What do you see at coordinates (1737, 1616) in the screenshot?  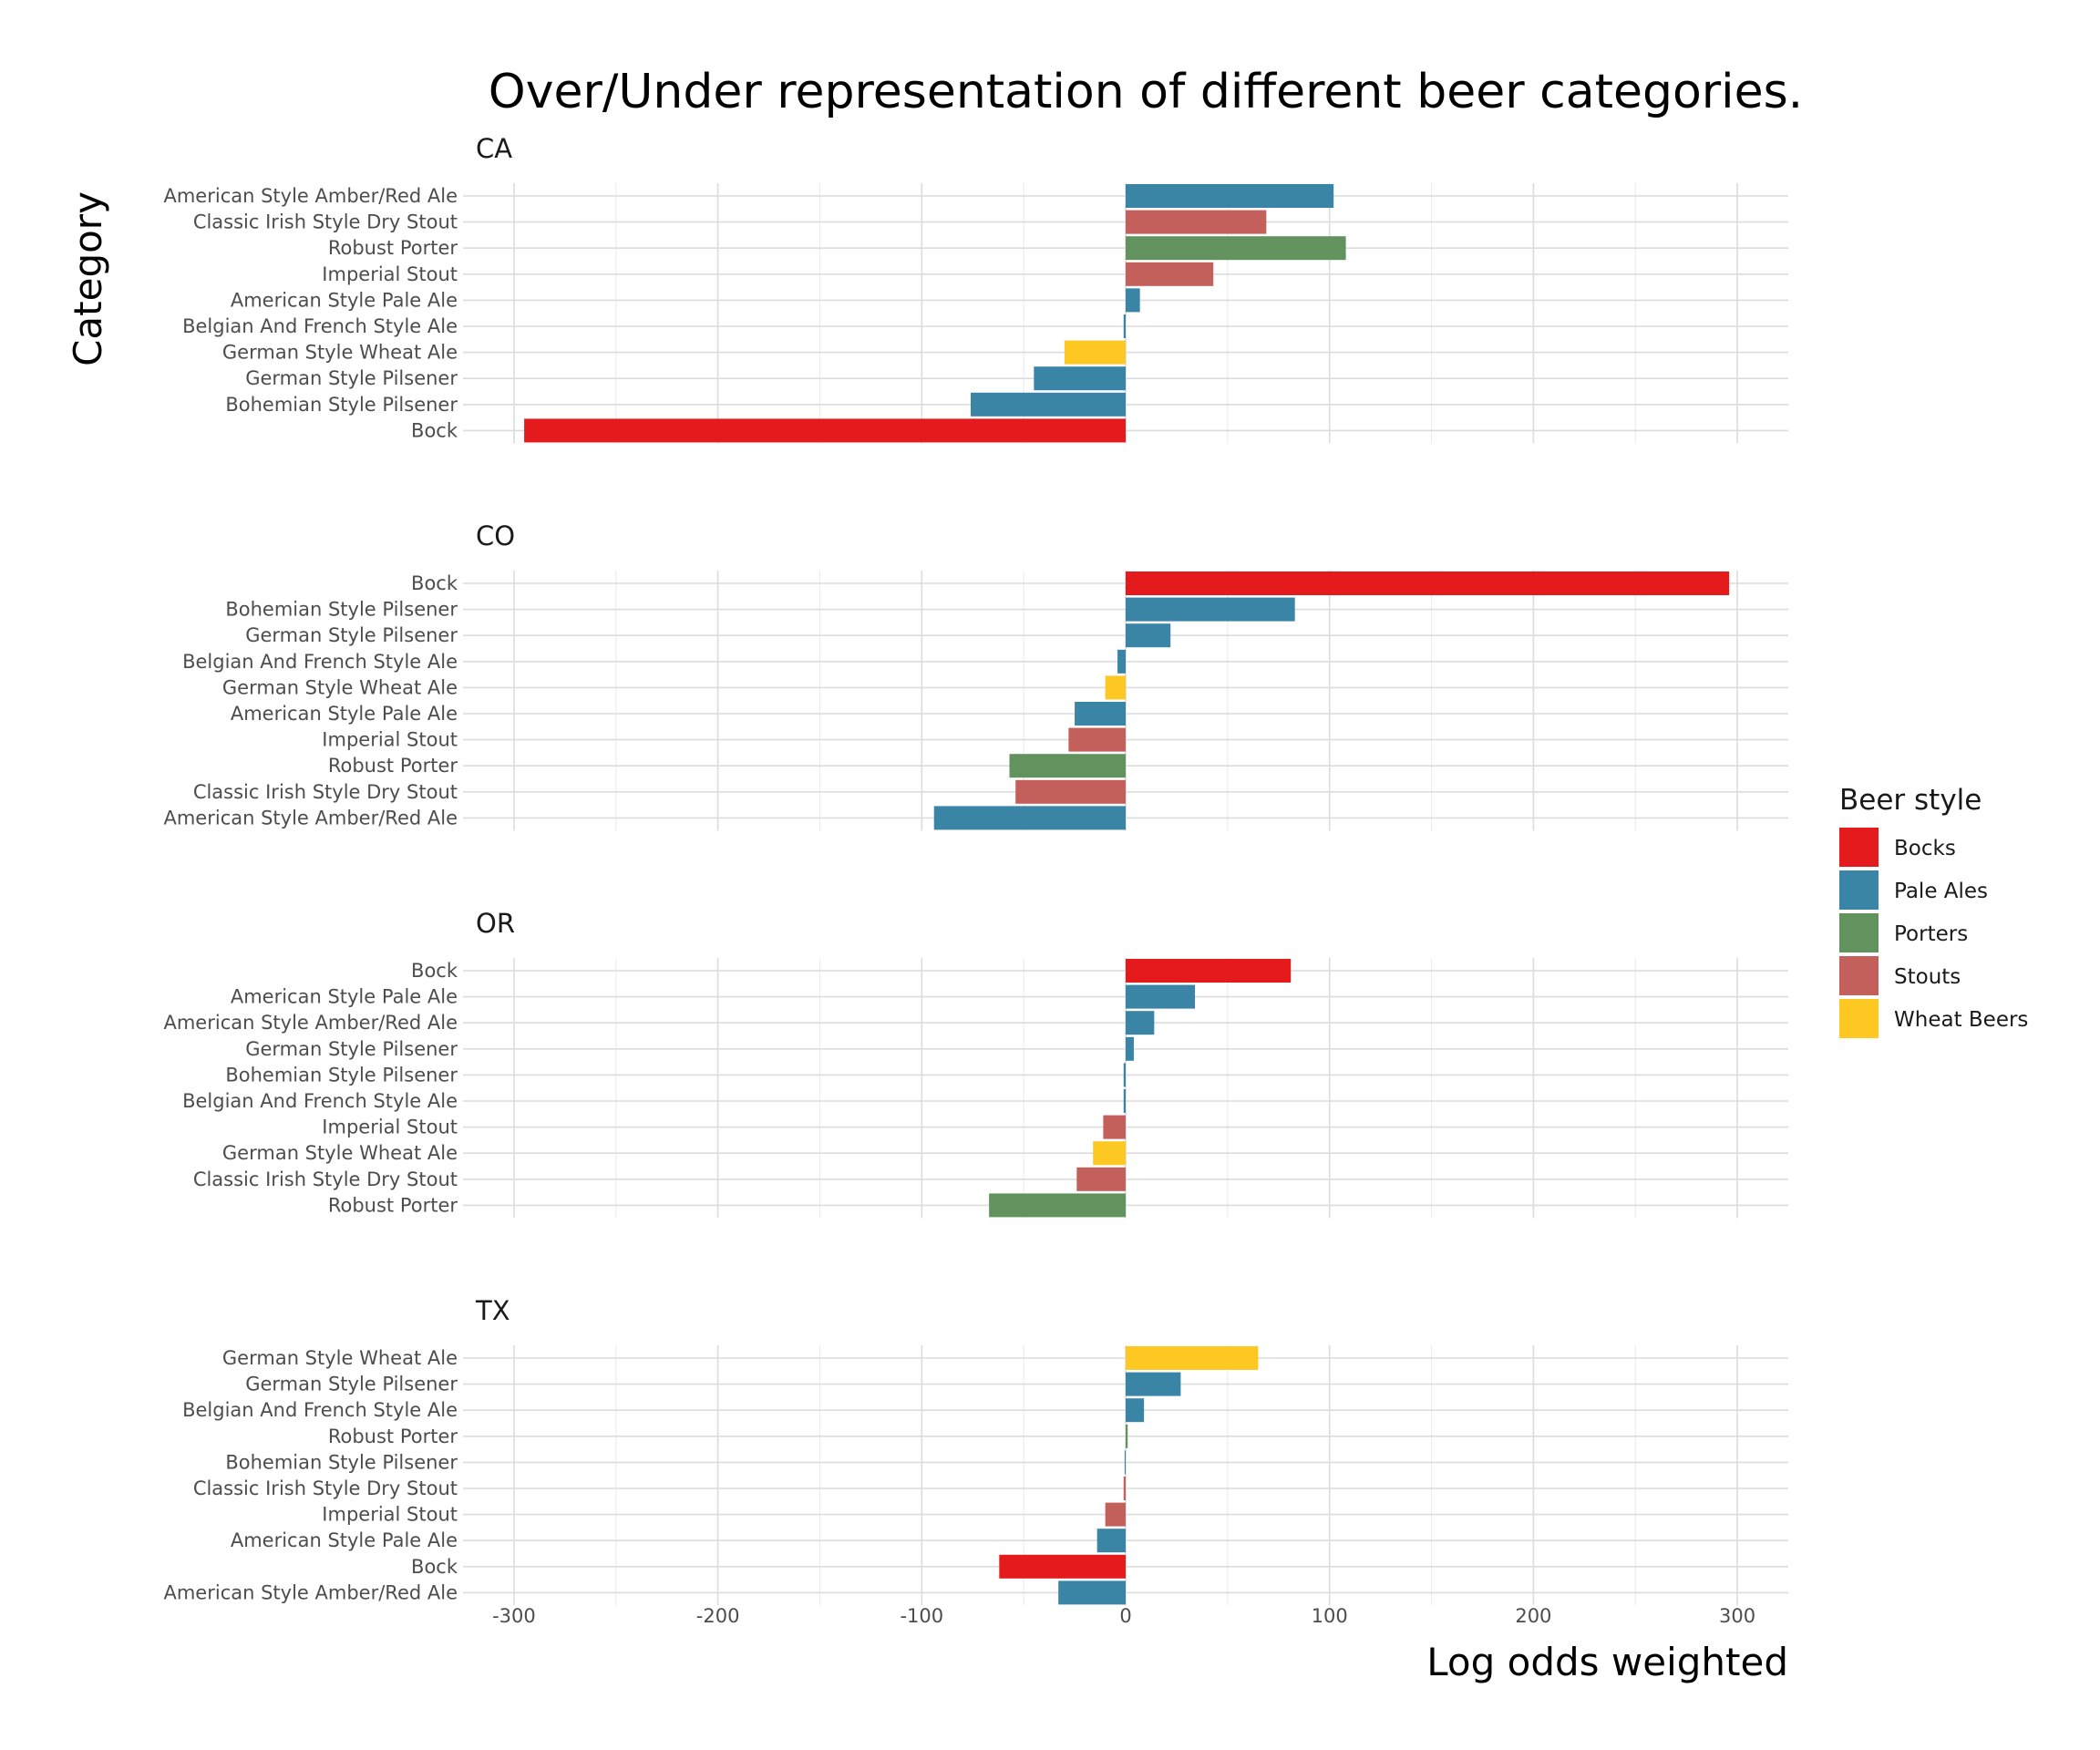 I see `x-tick-label: 300` at bounding box center [1737, 1616].